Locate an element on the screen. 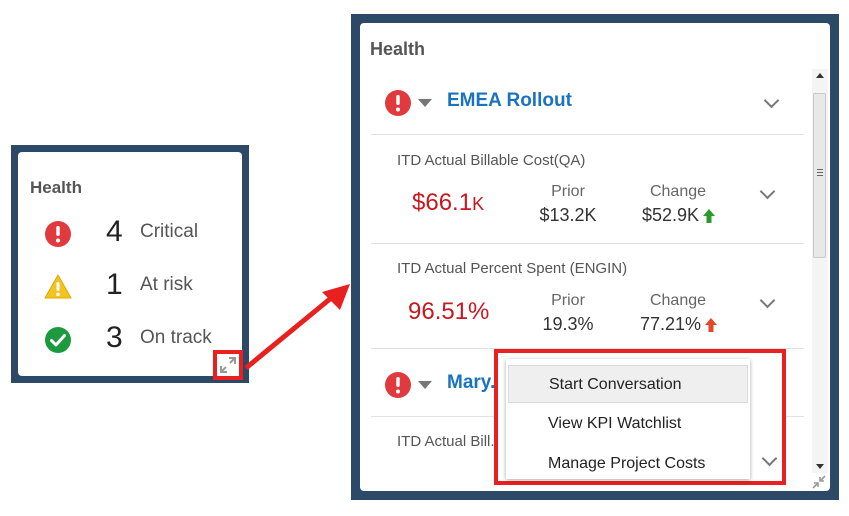 Image resolution: width=849 pixels, height=516 pixels. at-risk-count: 1 is located at coordinates (114, 284).